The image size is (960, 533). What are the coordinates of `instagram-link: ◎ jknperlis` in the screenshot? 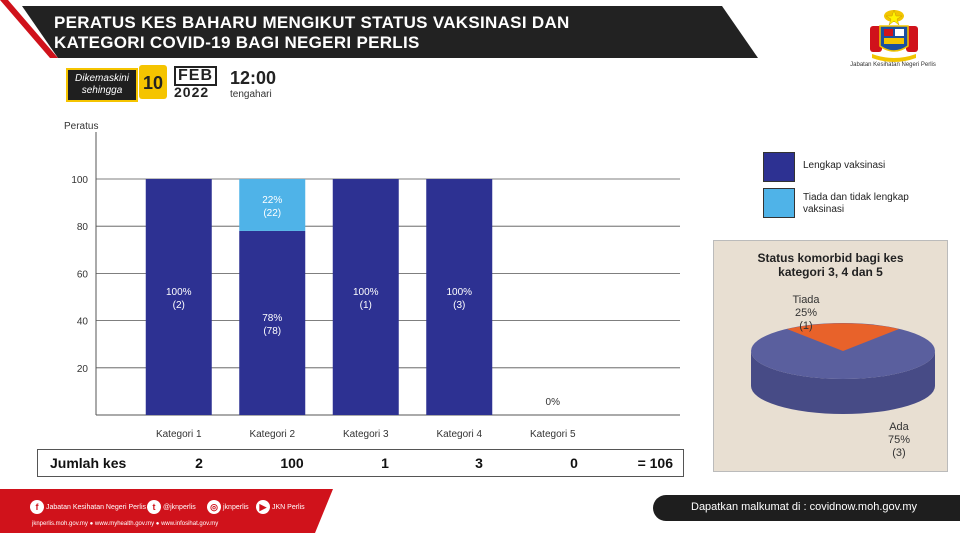 It's located at (228, 507).